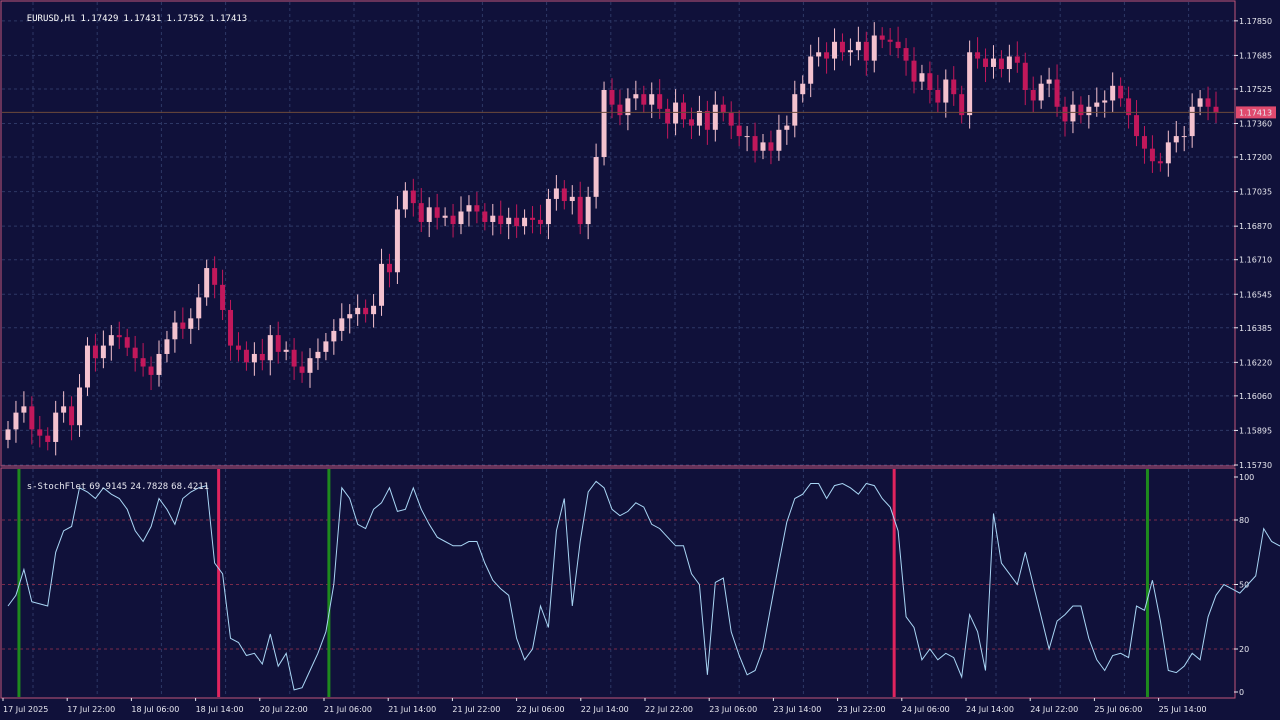  I want to click on price-tick-label: 1.17850, so click(1255, 21).